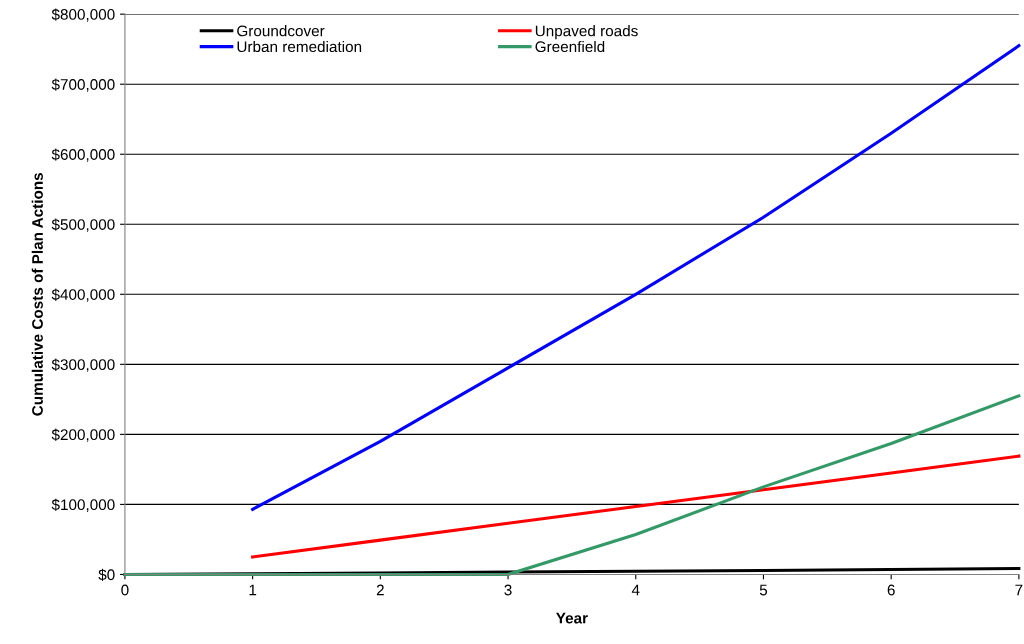 The width and height of the screenshot is (1024, 644). What do you see at coordinates (83, 85) in the screenshot?
I see `y-tick-label: $700,000` at bounding box center [83, 85].